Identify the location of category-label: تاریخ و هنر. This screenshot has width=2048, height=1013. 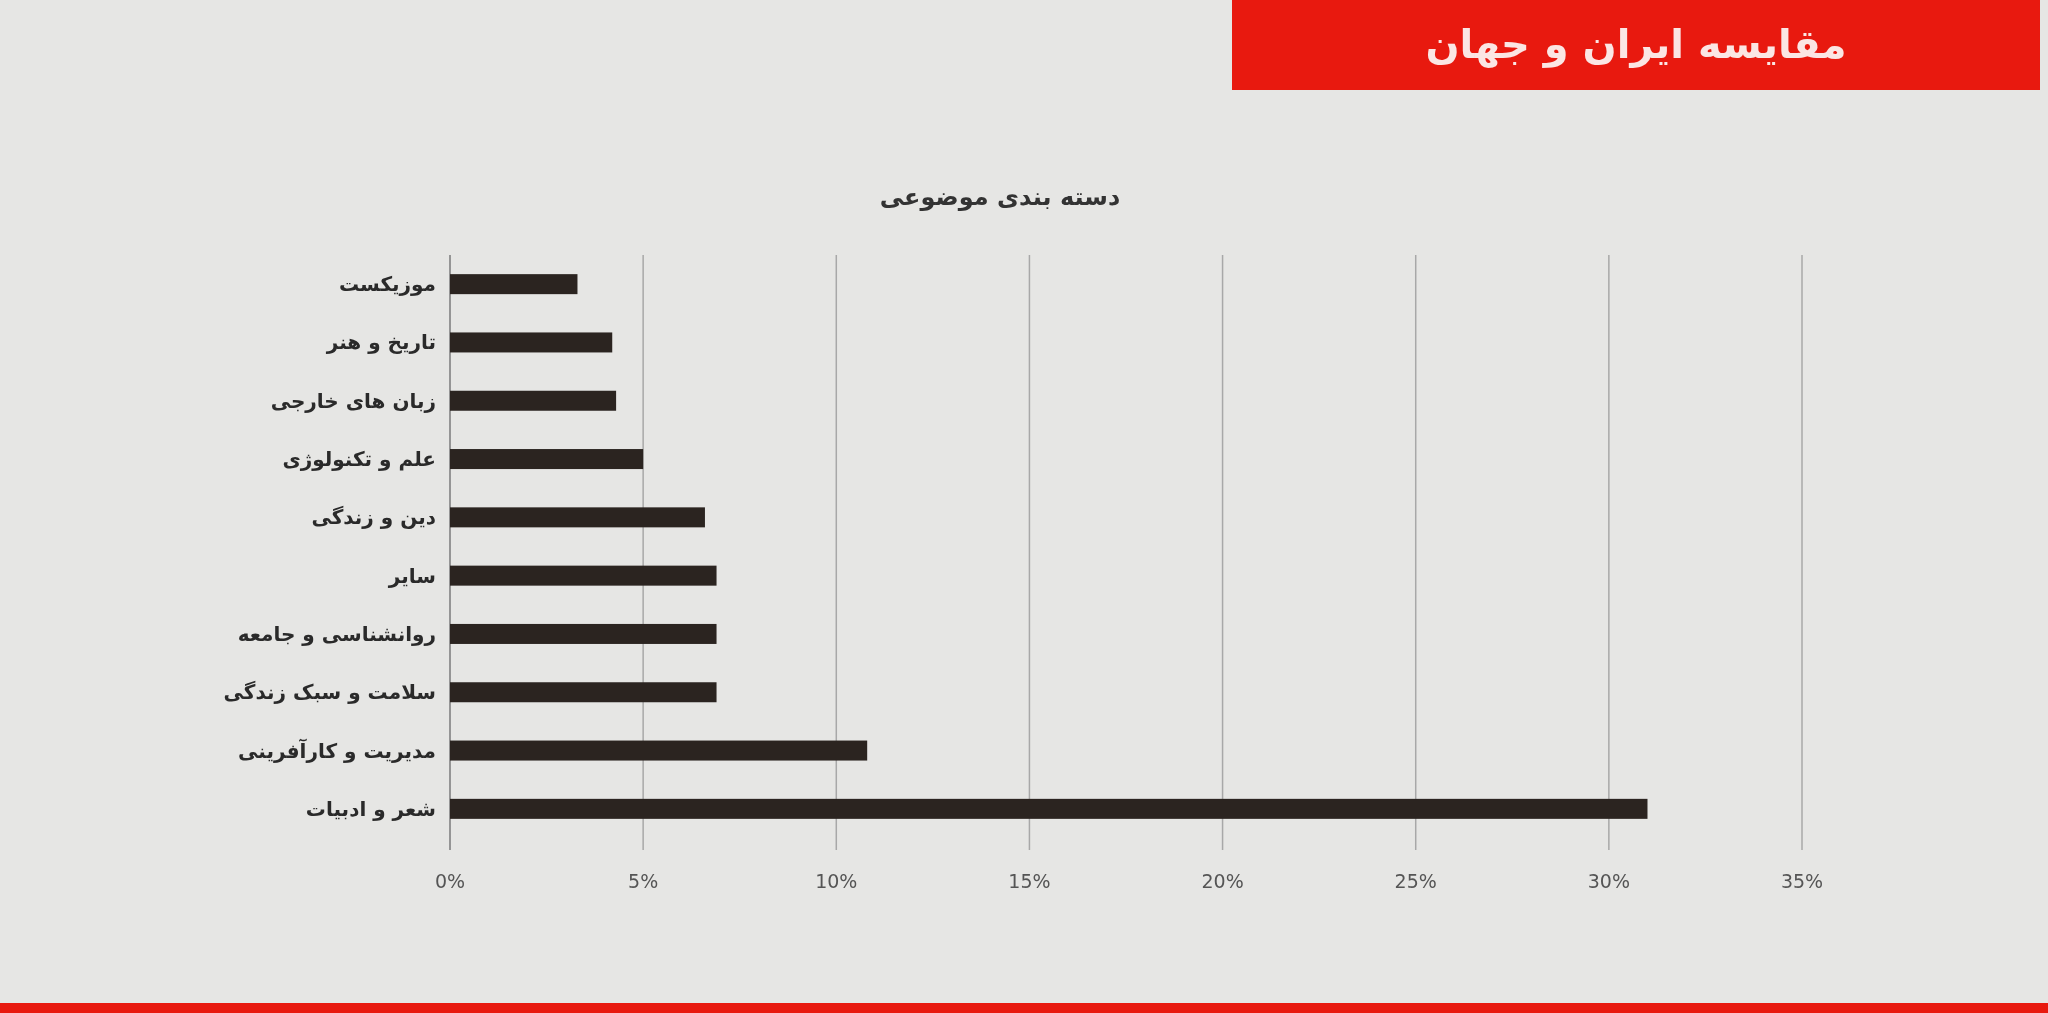
(381, 342).